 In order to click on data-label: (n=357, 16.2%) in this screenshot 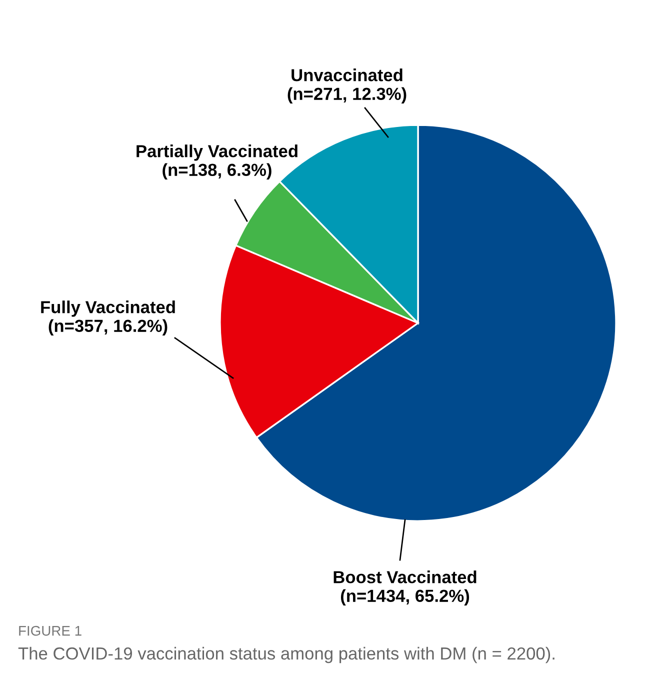, I will do `click(108, 327)`.